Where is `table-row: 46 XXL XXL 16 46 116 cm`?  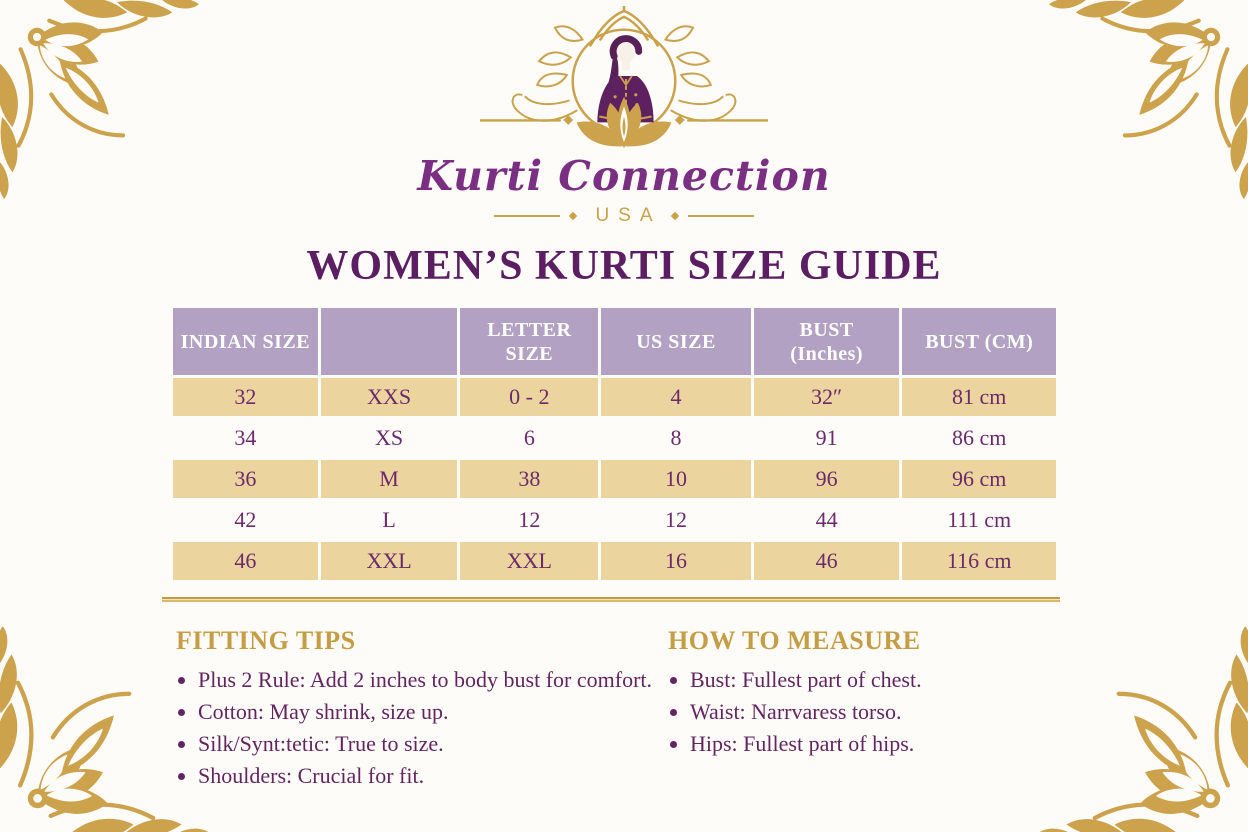 table-row: 46 XXL XXL 16 46 116 cm is located at coordinates (614, 561).